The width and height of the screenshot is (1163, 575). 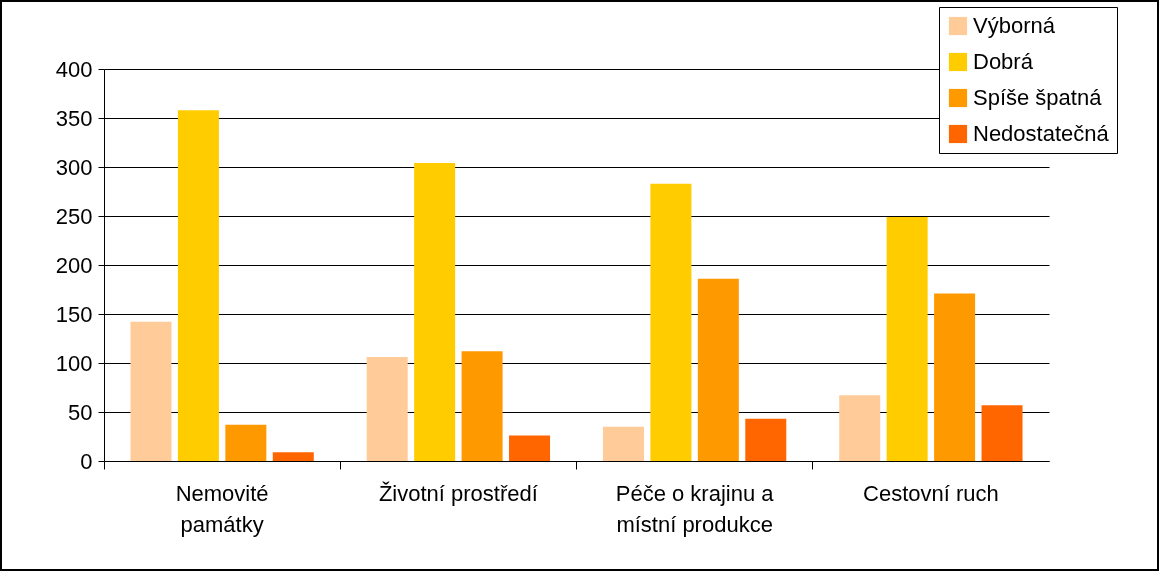 What do you see at coordinates (74, 167) in the screenshot?
I see `y-tick-label: 300` at bounding box center [74, 167].